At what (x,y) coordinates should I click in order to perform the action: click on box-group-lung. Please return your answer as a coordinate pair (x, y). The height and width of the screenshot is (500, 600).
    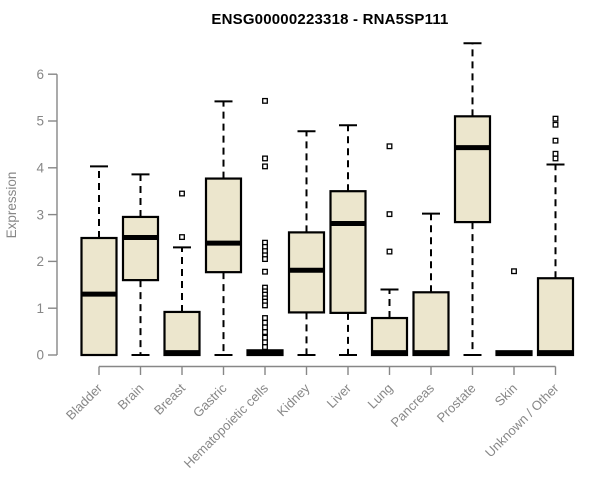
    Looking at the image, I should click on (389, 250).